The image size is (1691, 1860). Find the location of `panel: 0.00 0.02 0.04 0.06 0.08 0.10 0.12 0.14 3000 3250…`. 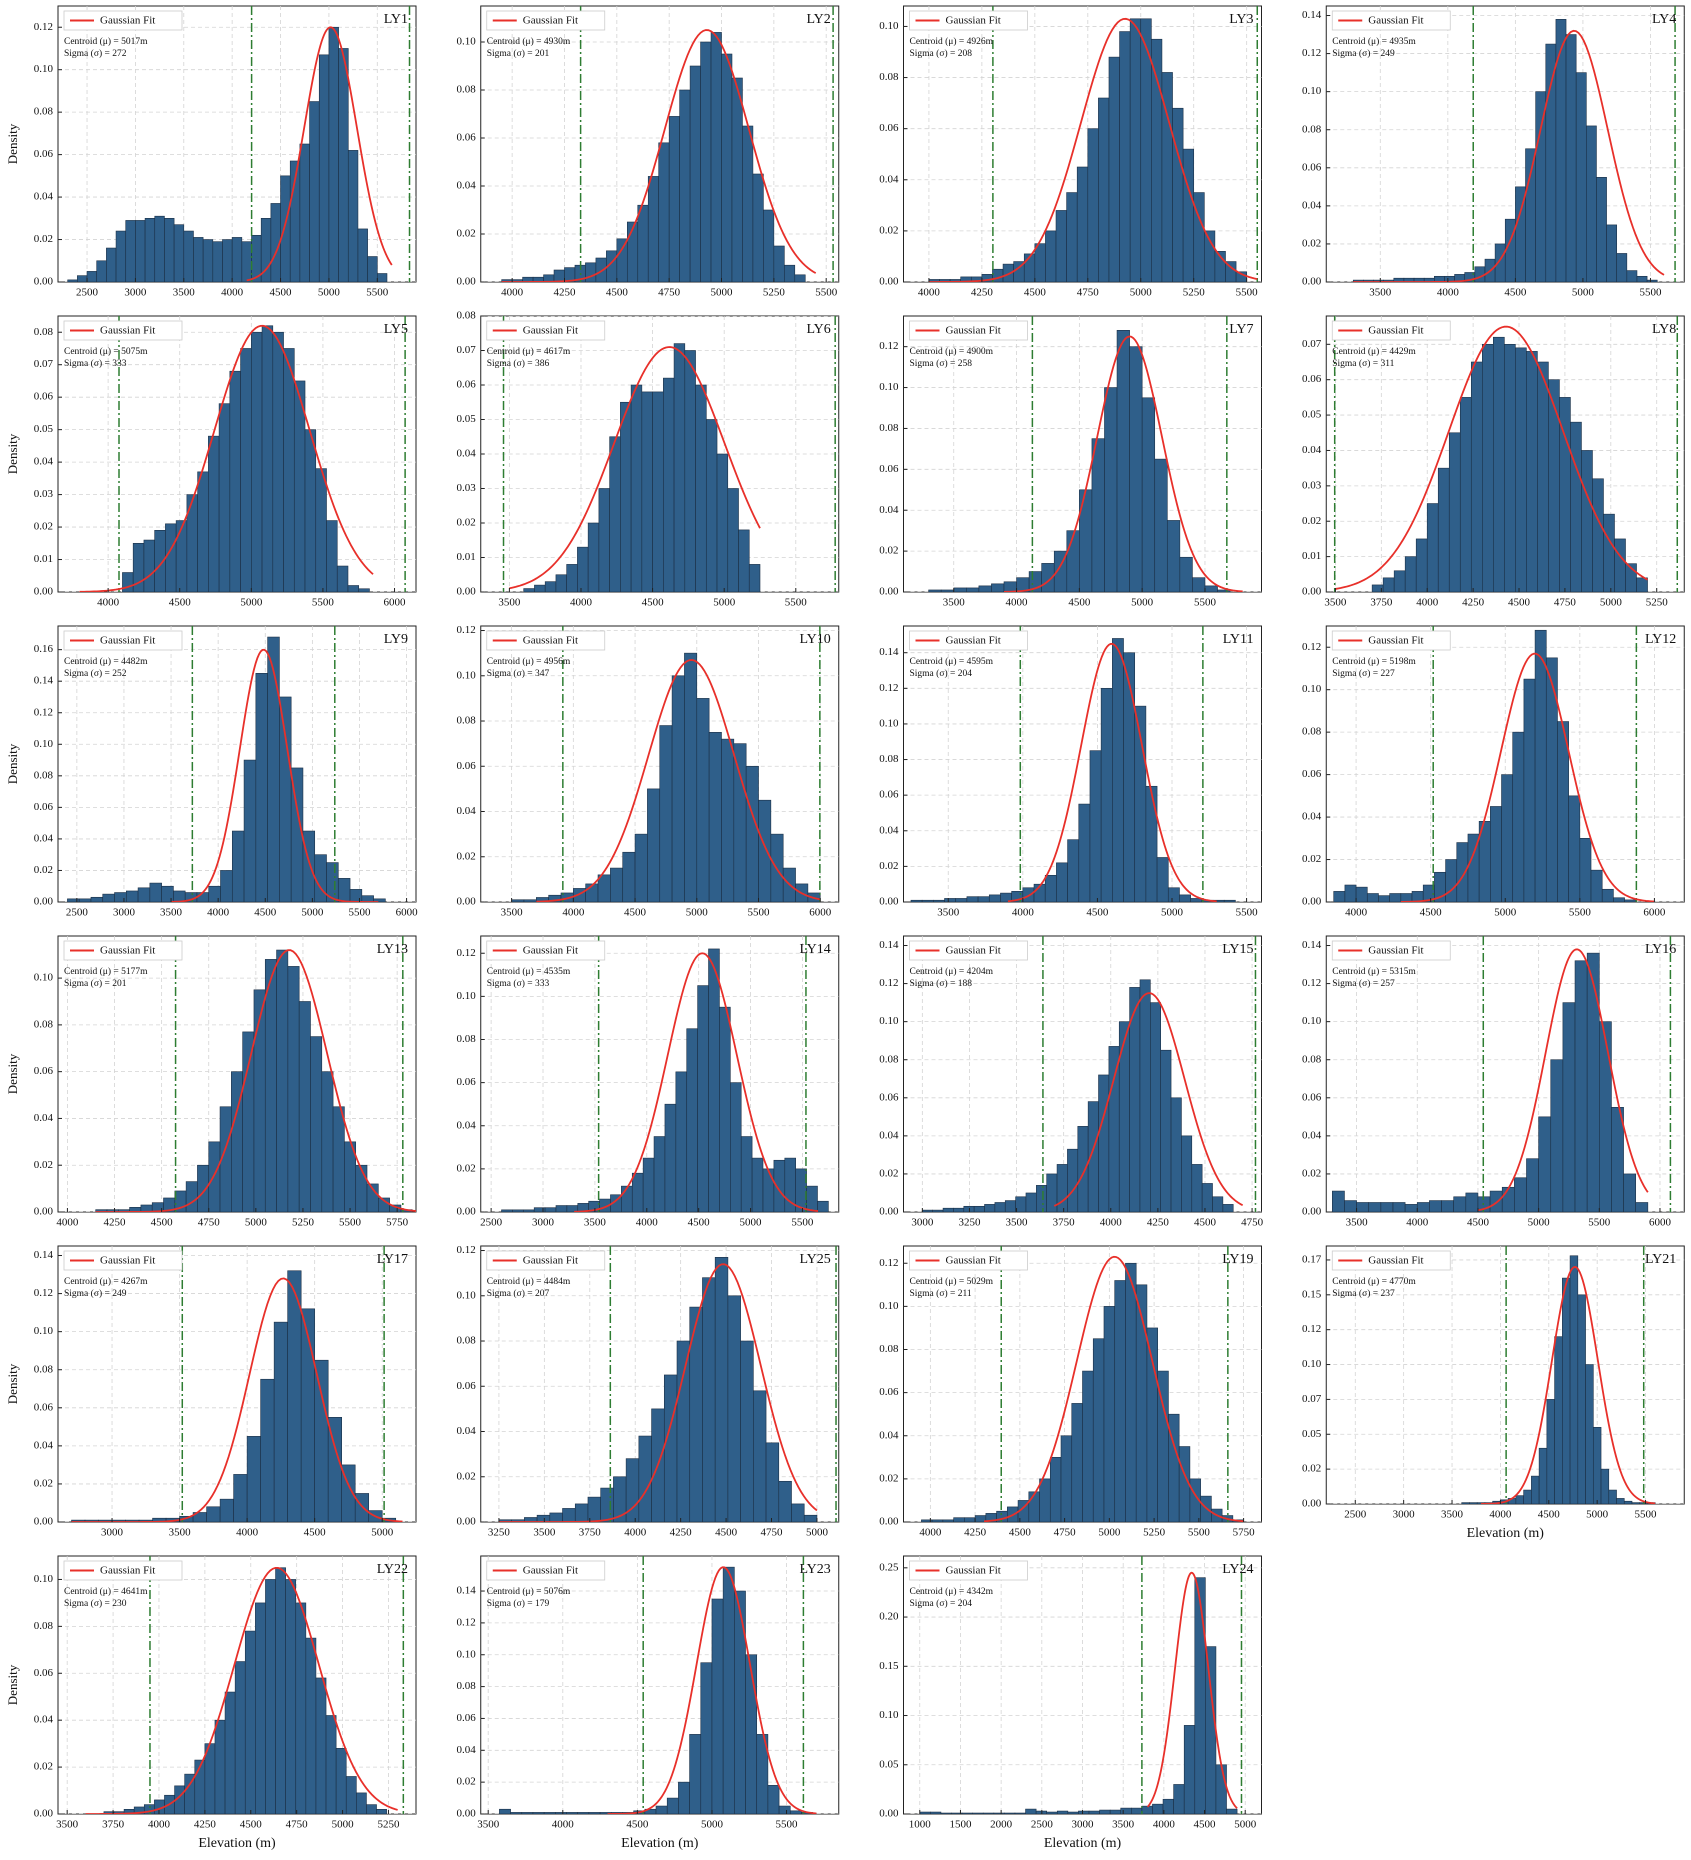

panel: 0.00 0.02 0.04 0.06 0.08 0.10 0.12 0.14 3000 3250… is located at coordinates (1071, 1082).